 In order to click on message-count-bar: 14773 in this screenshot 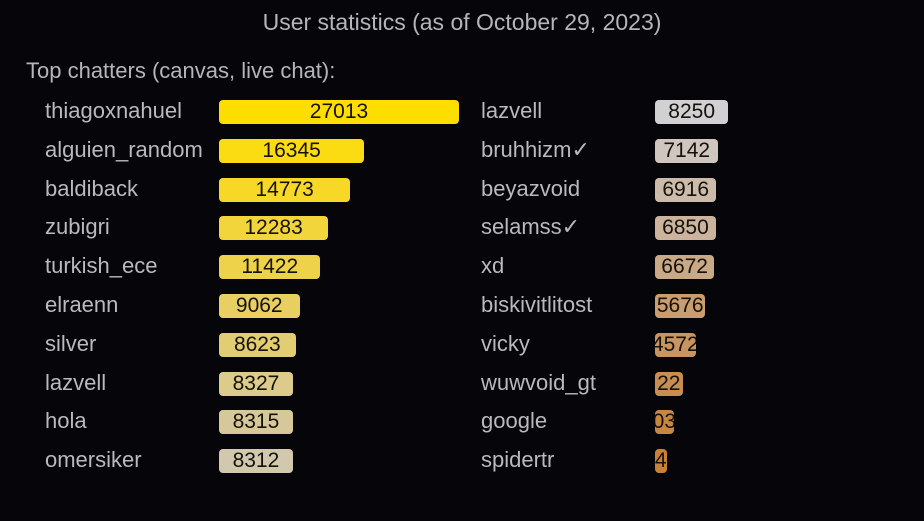, I will do `click(285, 189)`.